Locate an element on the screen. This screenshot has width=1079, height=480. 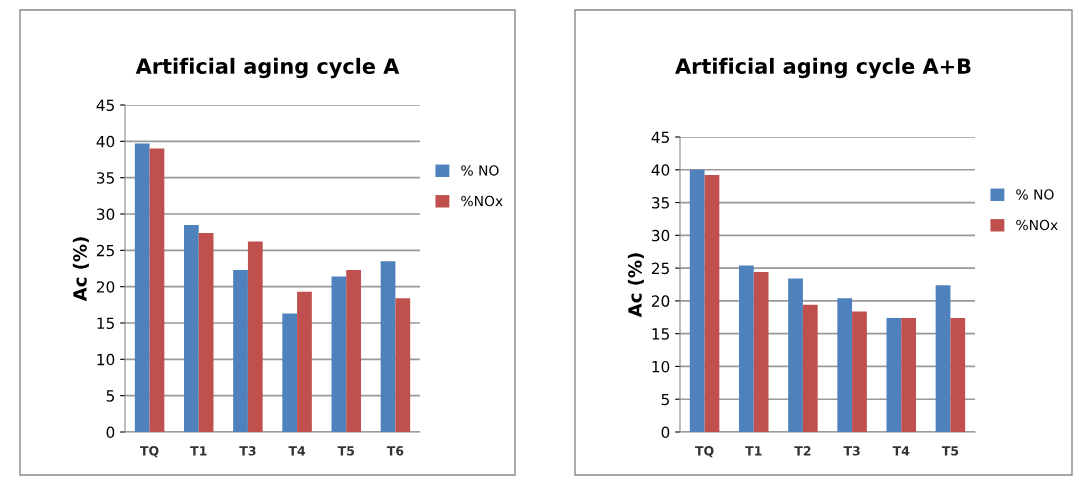
chart-title: Artificial aging cycle A+B is located at coordinates (823, 68).